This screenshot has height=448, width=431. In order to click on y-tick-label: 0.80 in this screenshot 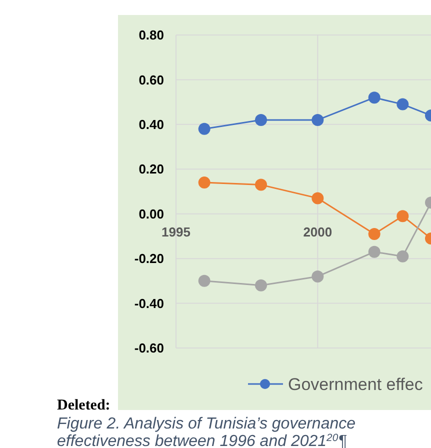, I will do `click(151, 35)`.